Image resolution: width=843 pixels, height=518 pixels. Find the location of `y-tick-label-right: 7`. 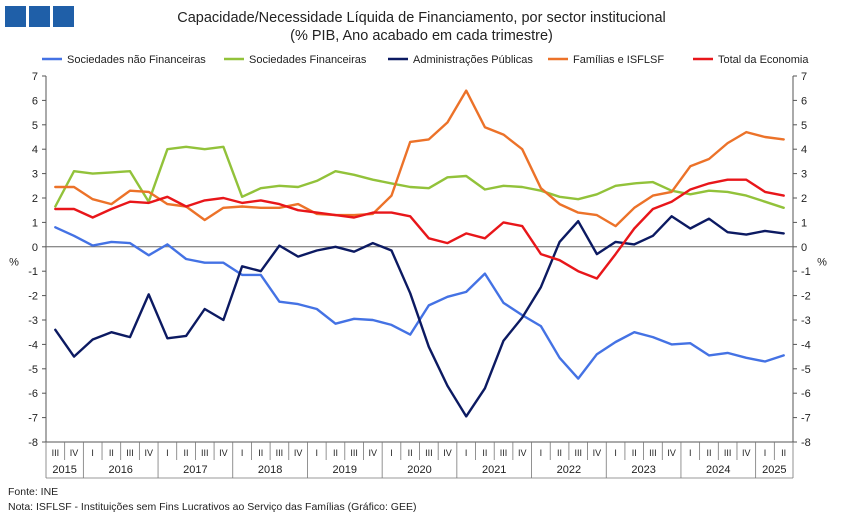

y-tick-label-right: 7 is located at coordinates (804, 77).